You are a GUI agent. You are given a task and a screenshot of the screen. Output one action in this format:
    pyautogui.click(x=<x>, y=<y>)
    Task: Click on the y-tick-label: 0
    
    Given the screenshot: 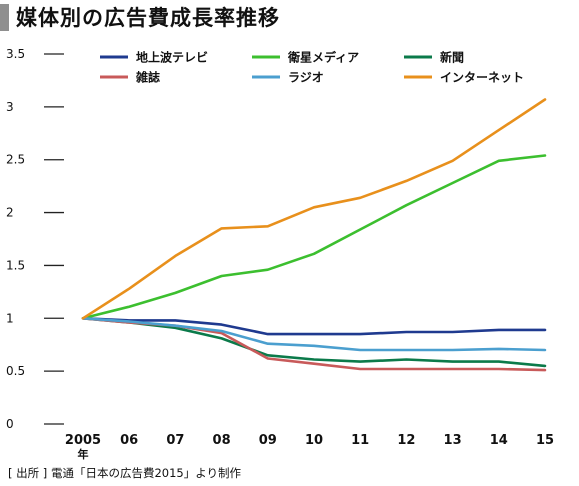 What is the action you would take?
    pyautogui.click(x=10, y=424)
    